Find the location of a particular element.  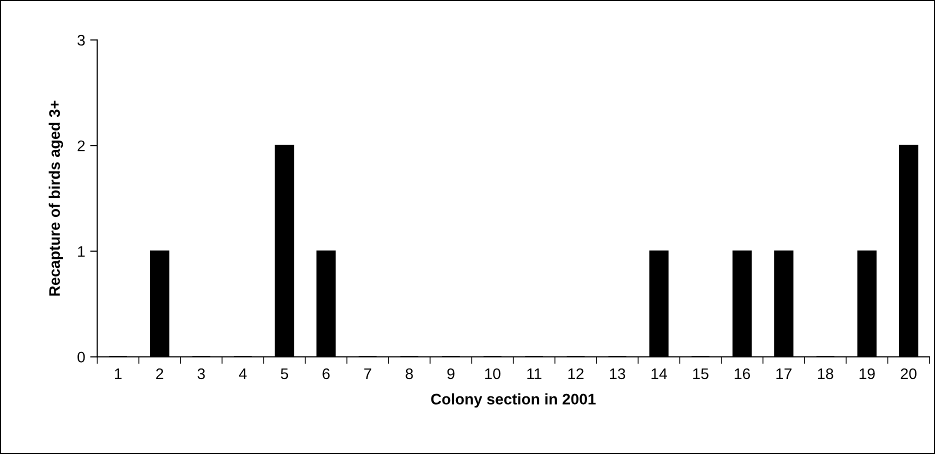

x-tick-label: 16 is located at coordinates (742, 374).